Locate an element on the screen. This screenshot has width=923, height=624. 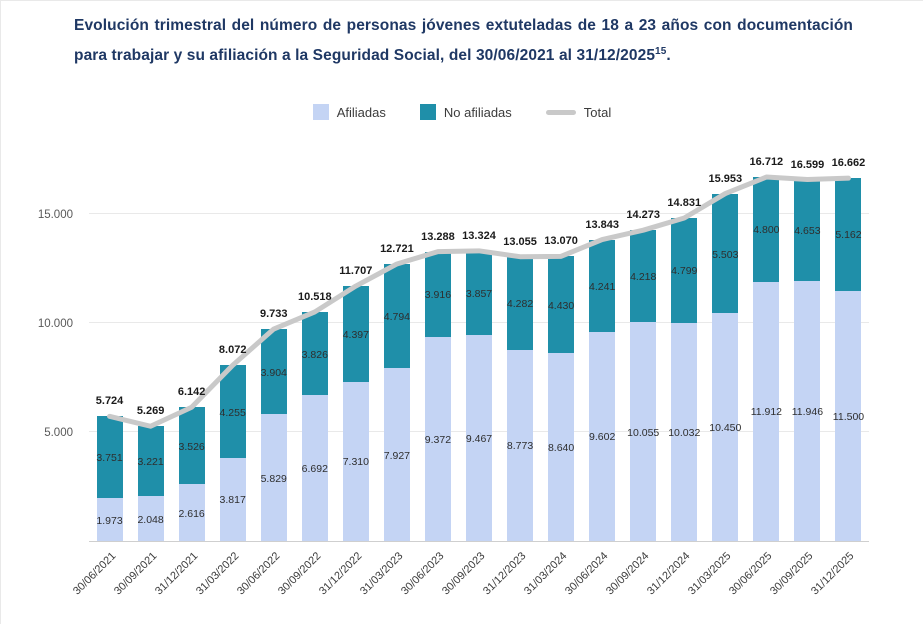
no-afiliadas-value-label: 4.397 is located at coordinates (355, 334).